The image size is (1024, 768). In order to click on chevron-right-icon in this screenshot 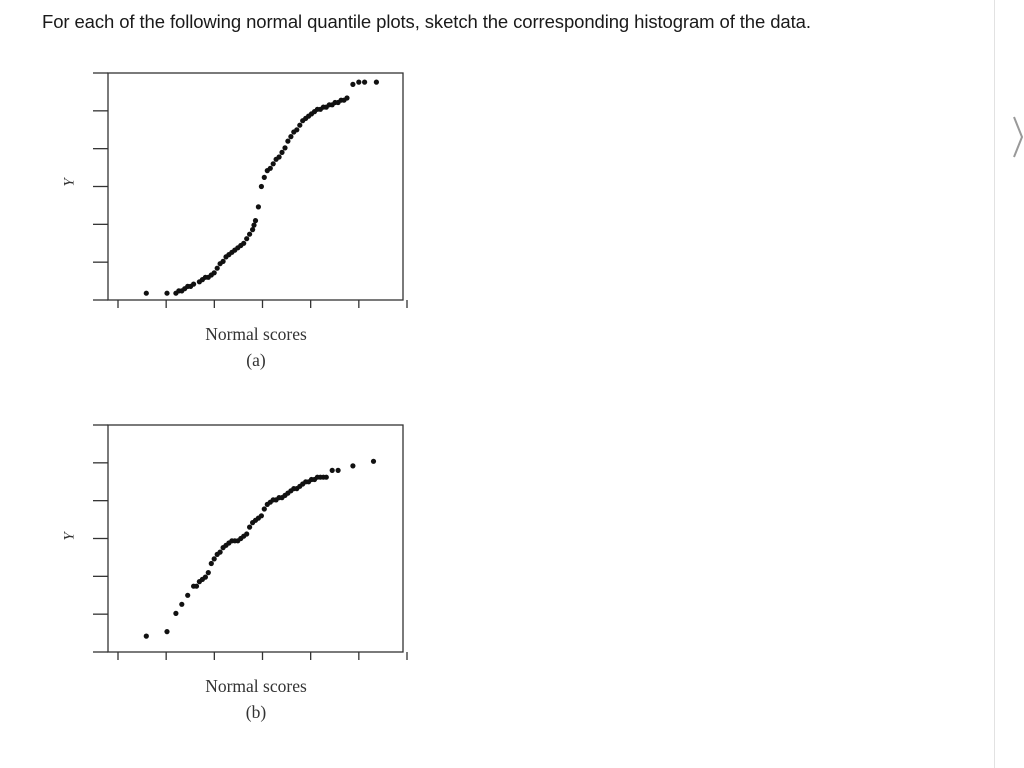, I will do `click(1018, 137)`.